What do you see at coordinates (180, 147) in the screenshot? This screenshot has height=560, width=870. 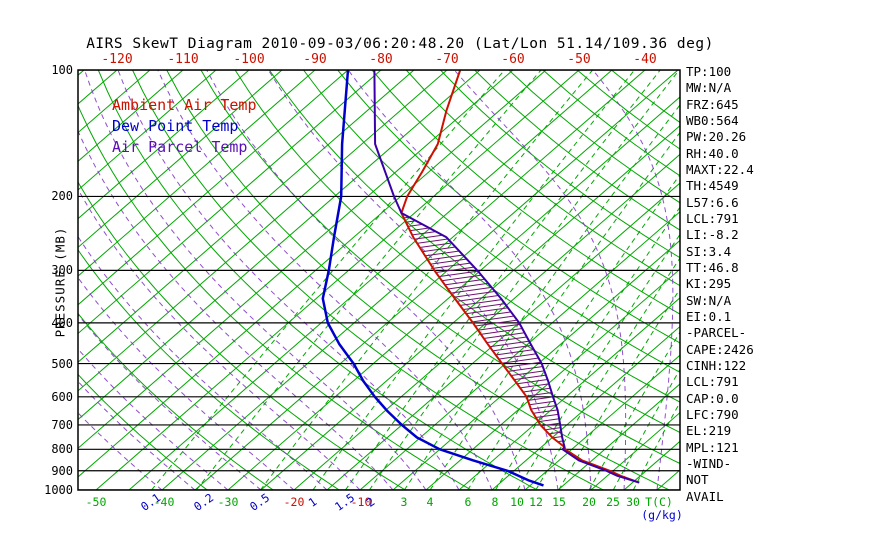 I see `legend-item-parcel: Air Parcel Temp` at bounding box center [180, 147].